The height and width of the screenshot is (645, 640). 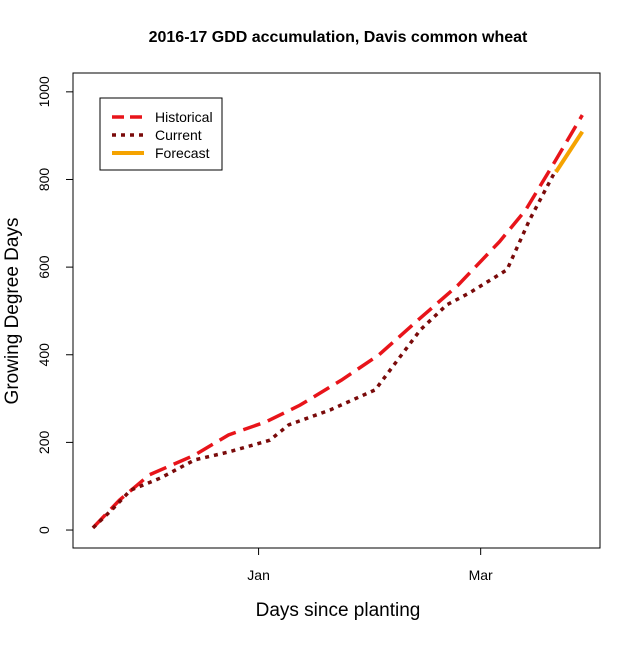 What do you see at coordinates (569, 152) in the screenshot?
I see `data-line` at bounding box center [569, 152].